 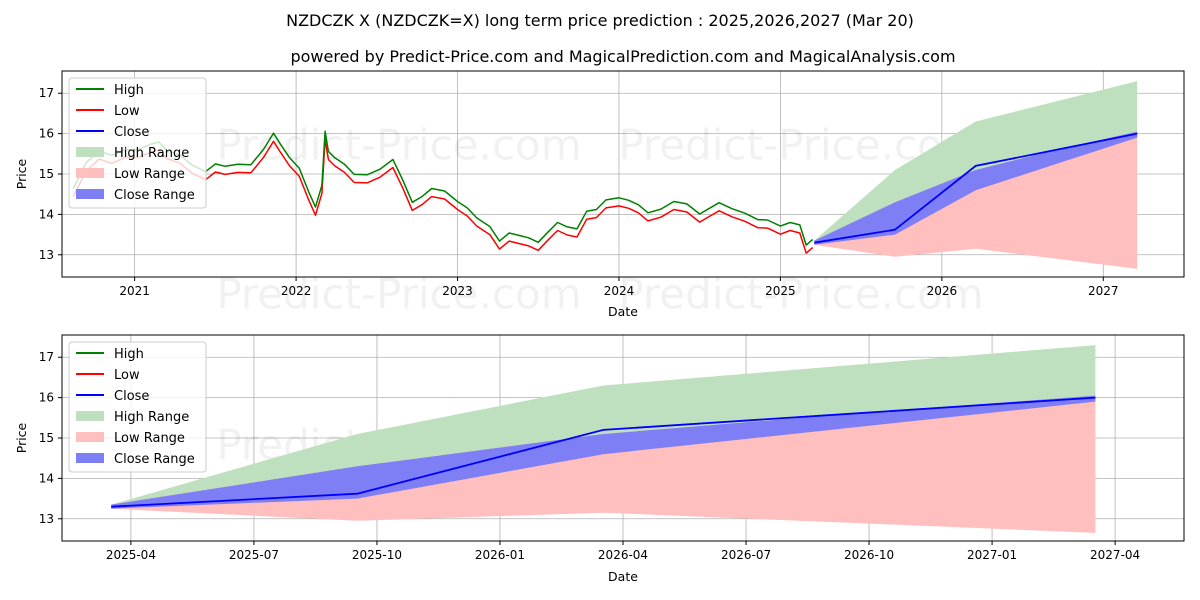 What do you see at coordinates (623, 555) in the screenshot?
I see `x-tick-label: 2026-04` at bounding box center [623, 555].